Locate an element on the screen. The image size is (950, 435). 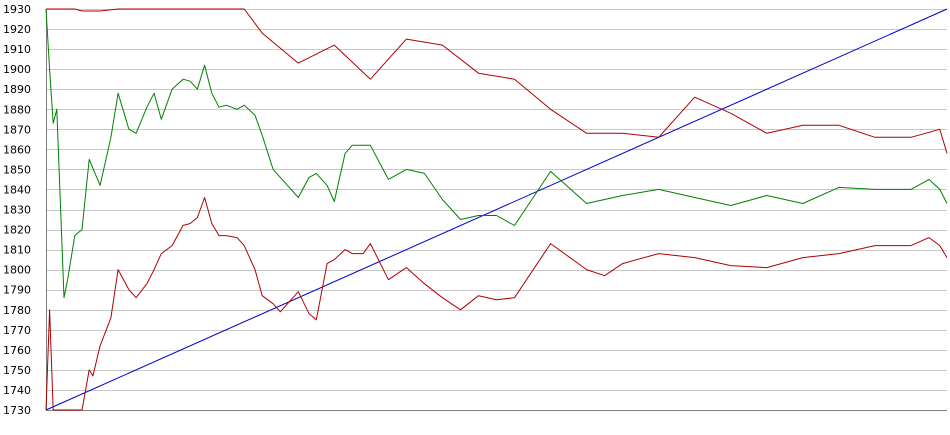
y-tick-label: 1830 is located at coordinates (17, 210).